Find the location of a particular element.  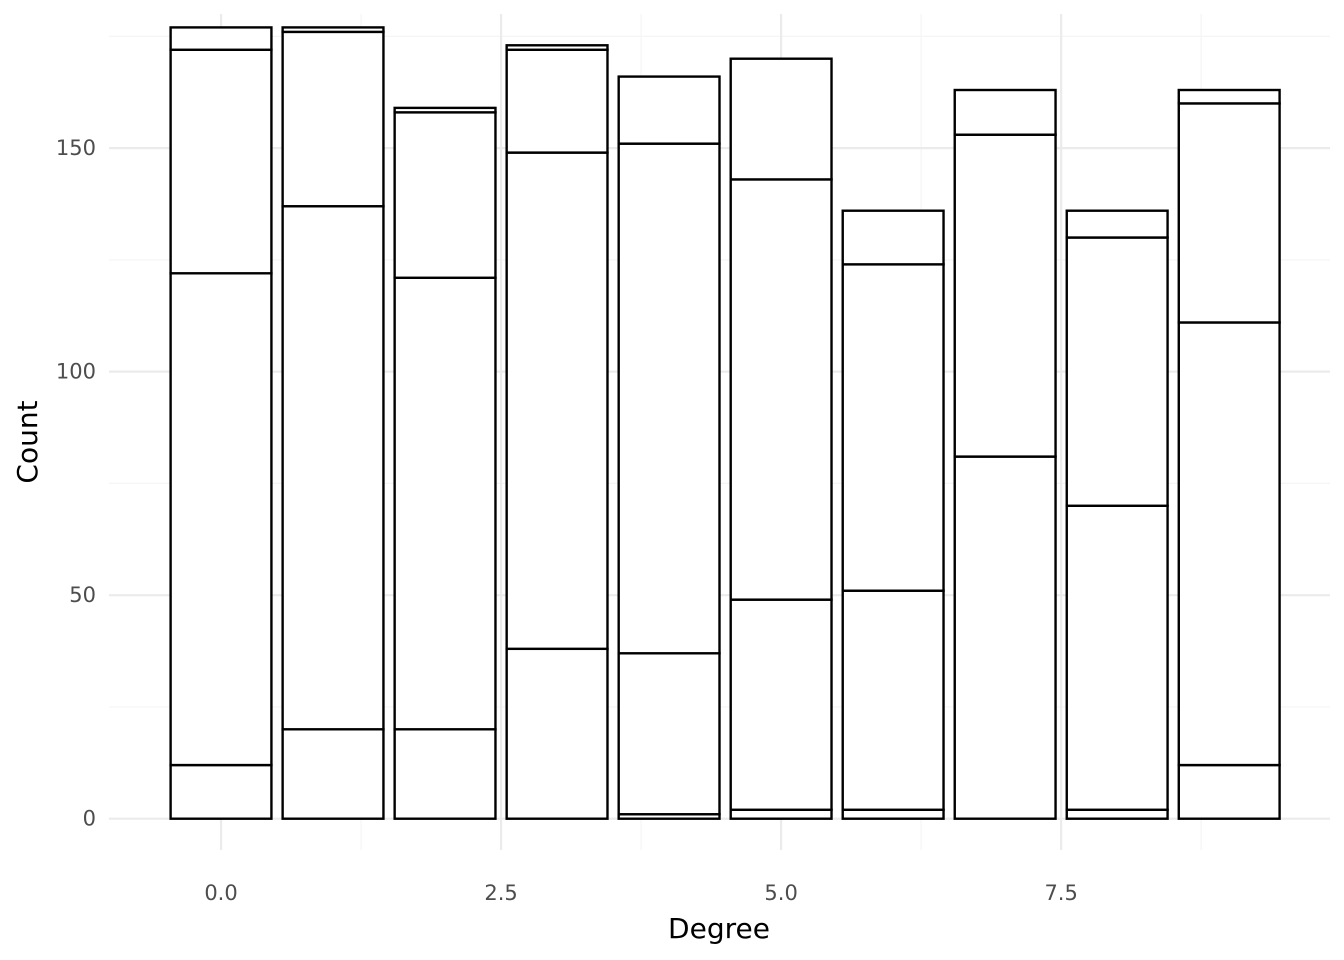

x-axis-title: Degree is located at coordinates (719, 928).